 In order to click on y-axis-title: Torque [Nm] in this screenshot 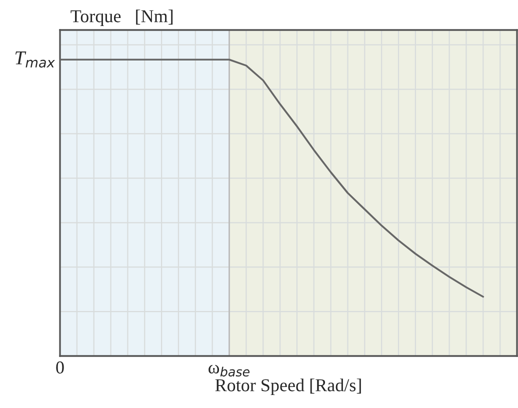, I will do `click(121, 18)`.